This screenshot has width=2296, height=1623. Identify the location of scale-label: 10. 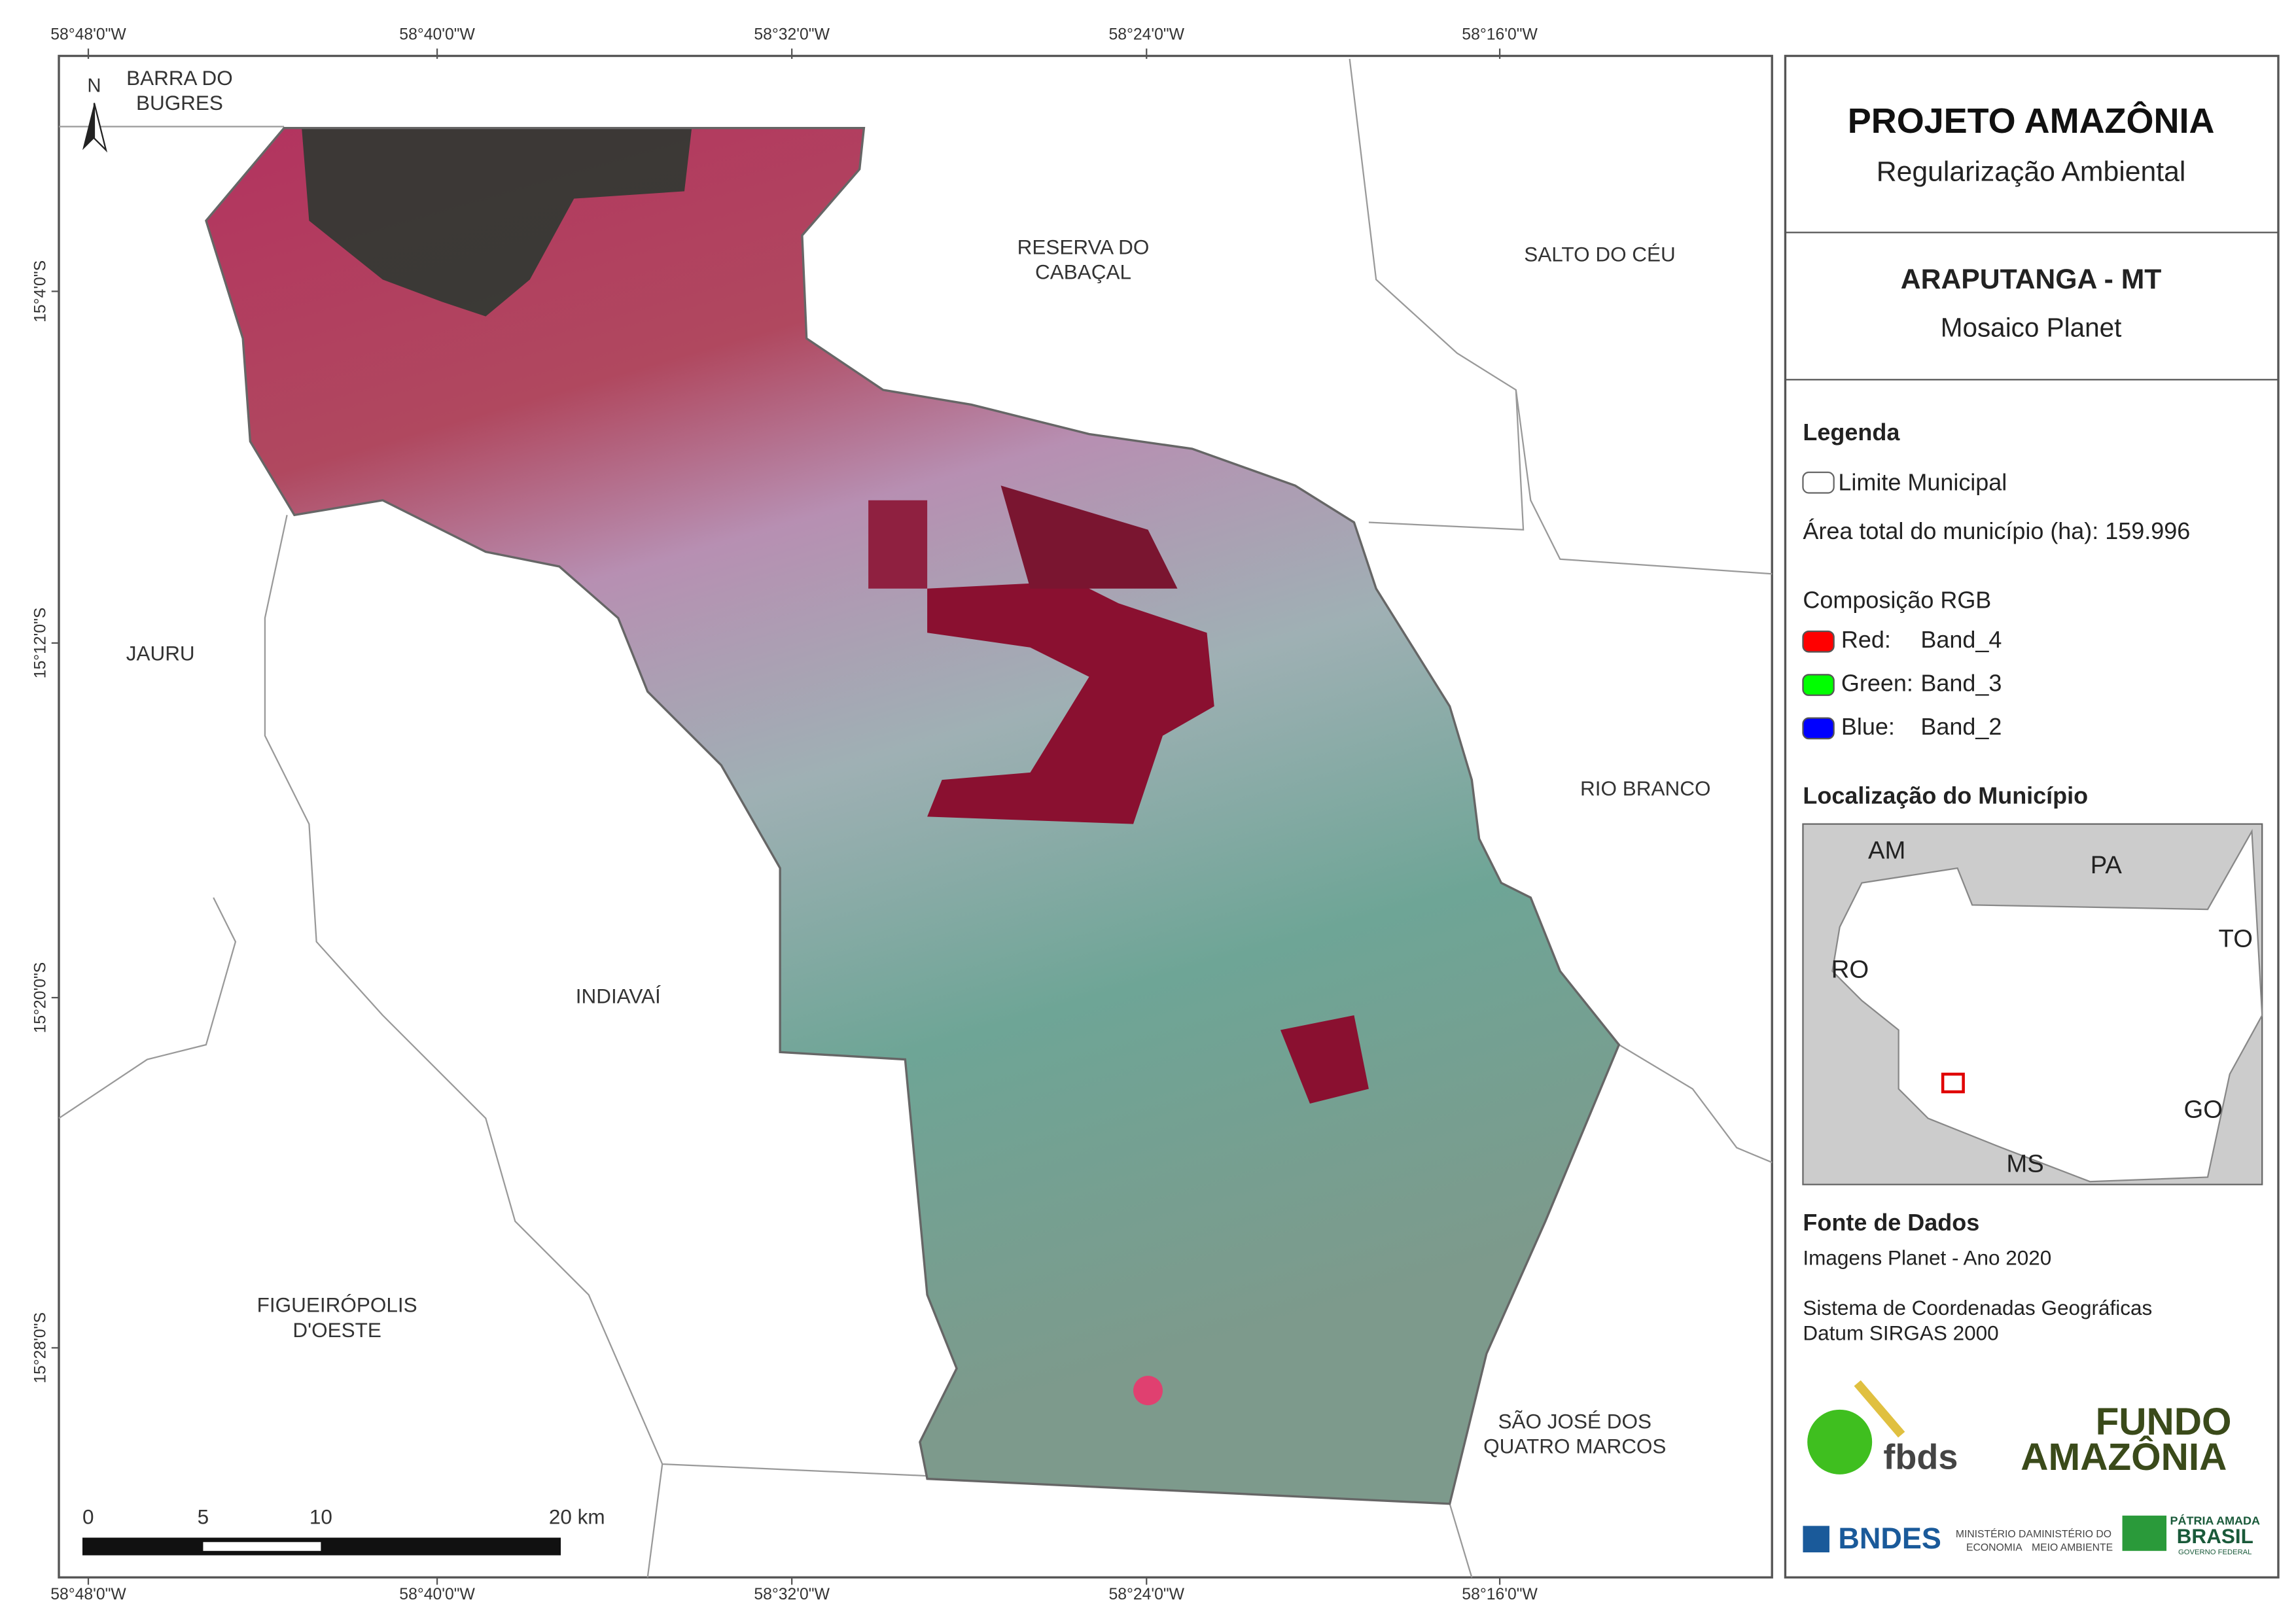
(320, 1517).